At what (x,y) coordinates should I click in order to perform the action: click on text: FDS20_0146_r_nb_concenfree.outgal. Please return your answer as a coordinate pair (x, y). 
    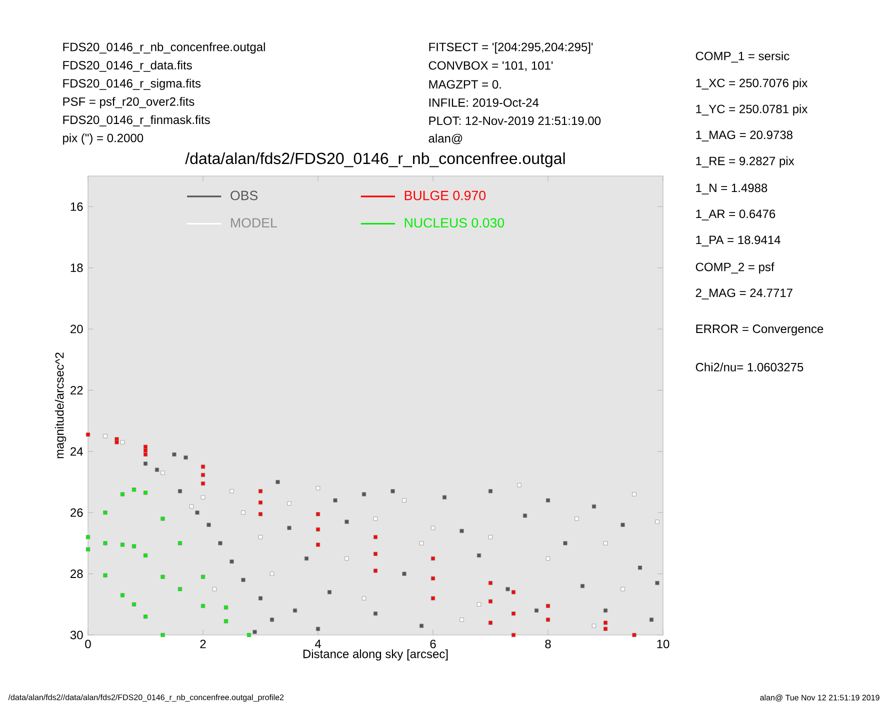
    Looking at the image, I should click on (164, 48).